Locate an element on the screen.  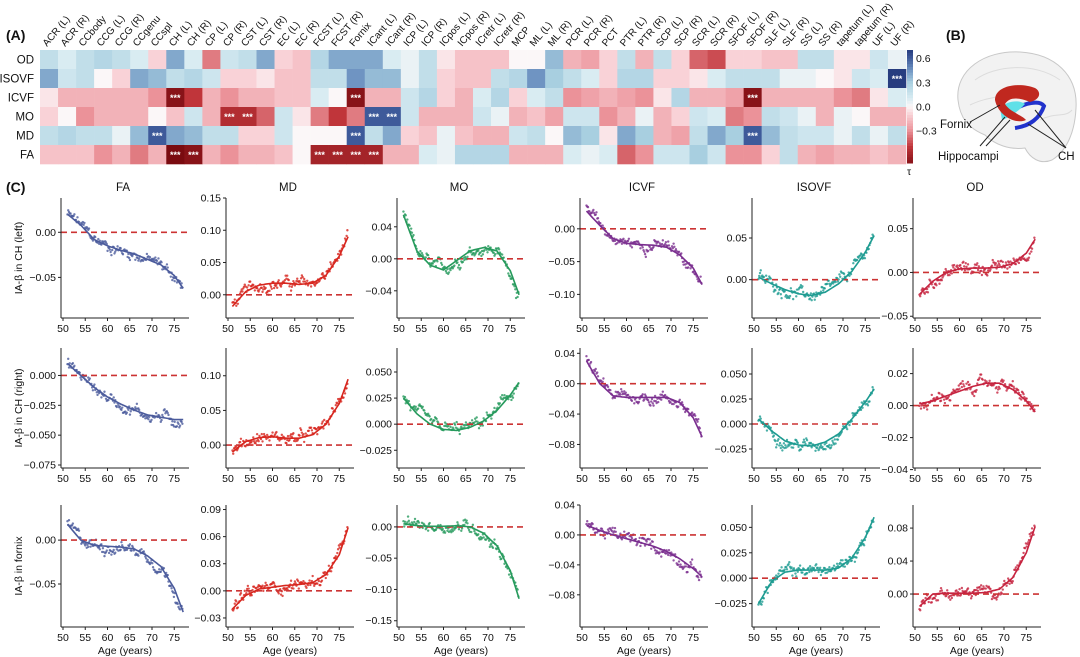
x-tick-label: 70 is located at coordinates (1004, 638).